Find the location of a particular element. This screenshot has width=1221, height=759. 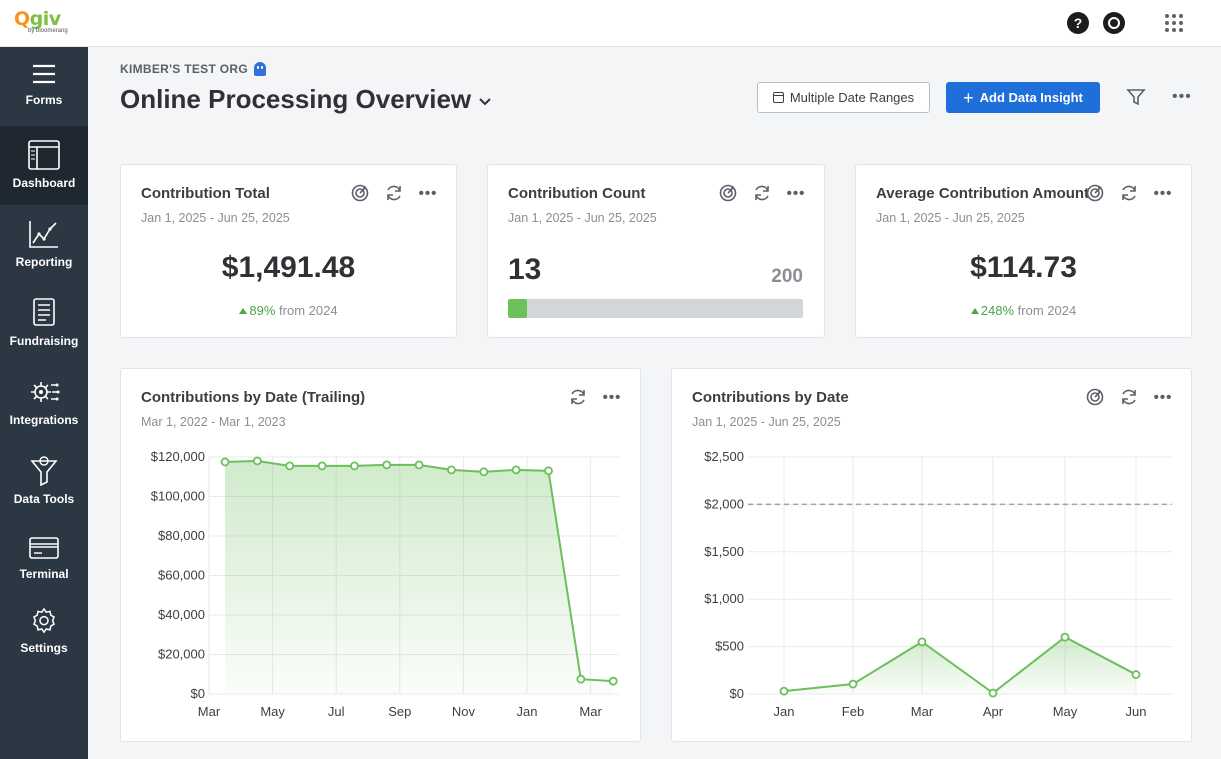

add-data-insight-button: + Add Data Insight is located at coordinates (1023, 97).